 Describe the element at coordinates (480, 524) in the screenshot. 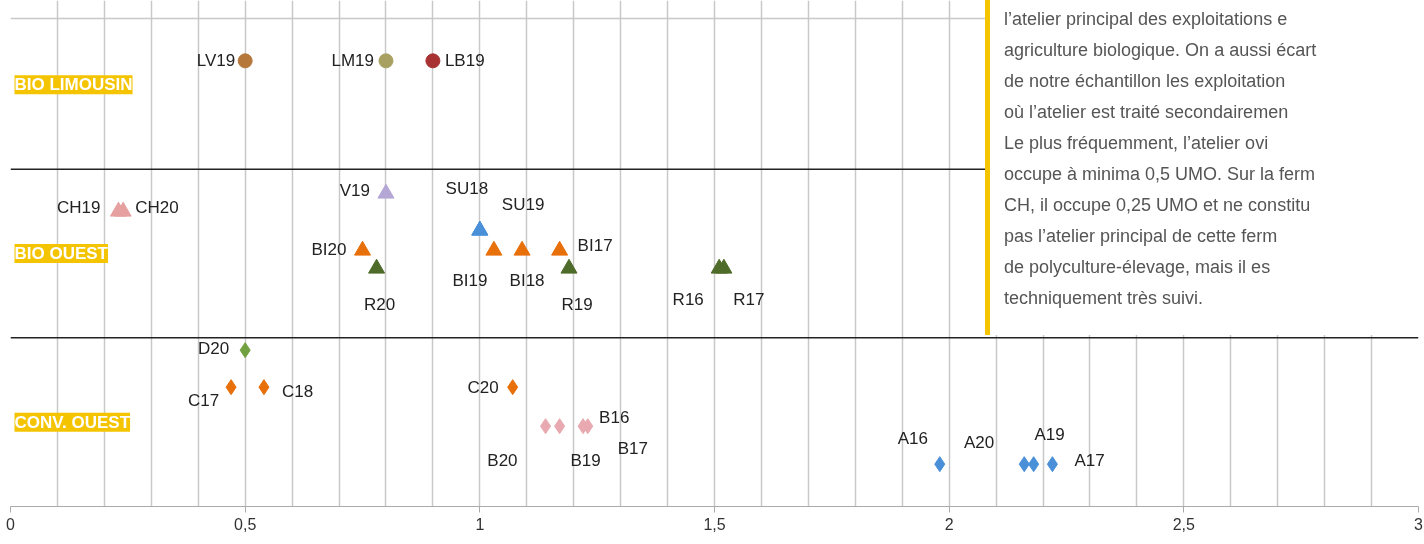

I see `x-tick-label: 1` at that location.